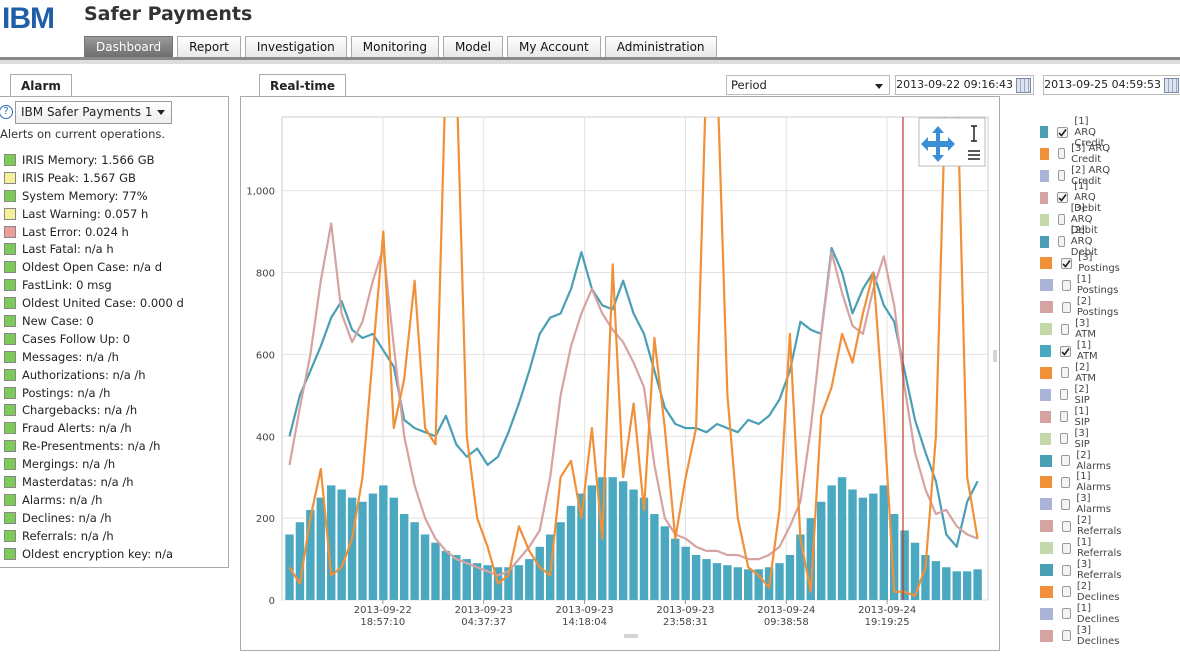 Image resolution: width=1180 pixels, height=664 pixels. I want to click on legend-label: [3] Alarms, so click(1093, 504).